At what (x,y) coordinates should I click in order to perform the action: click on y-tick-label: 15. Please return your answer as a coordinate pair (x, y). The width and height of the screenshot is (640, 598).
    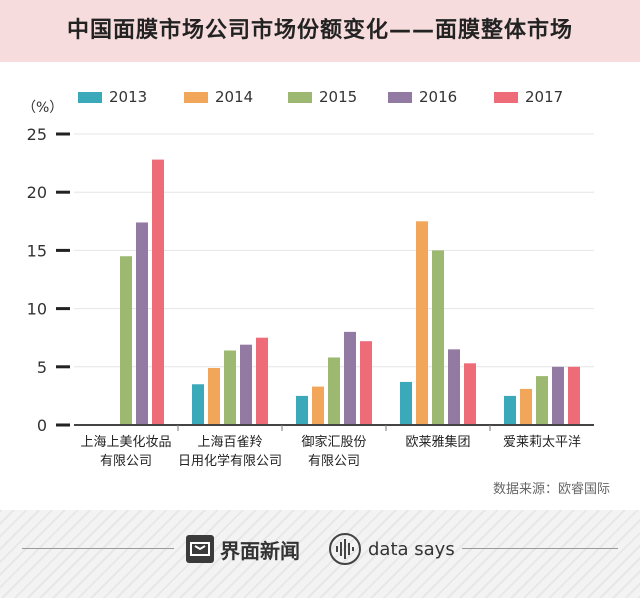
    Looking at the image, I should click on (37, 250).